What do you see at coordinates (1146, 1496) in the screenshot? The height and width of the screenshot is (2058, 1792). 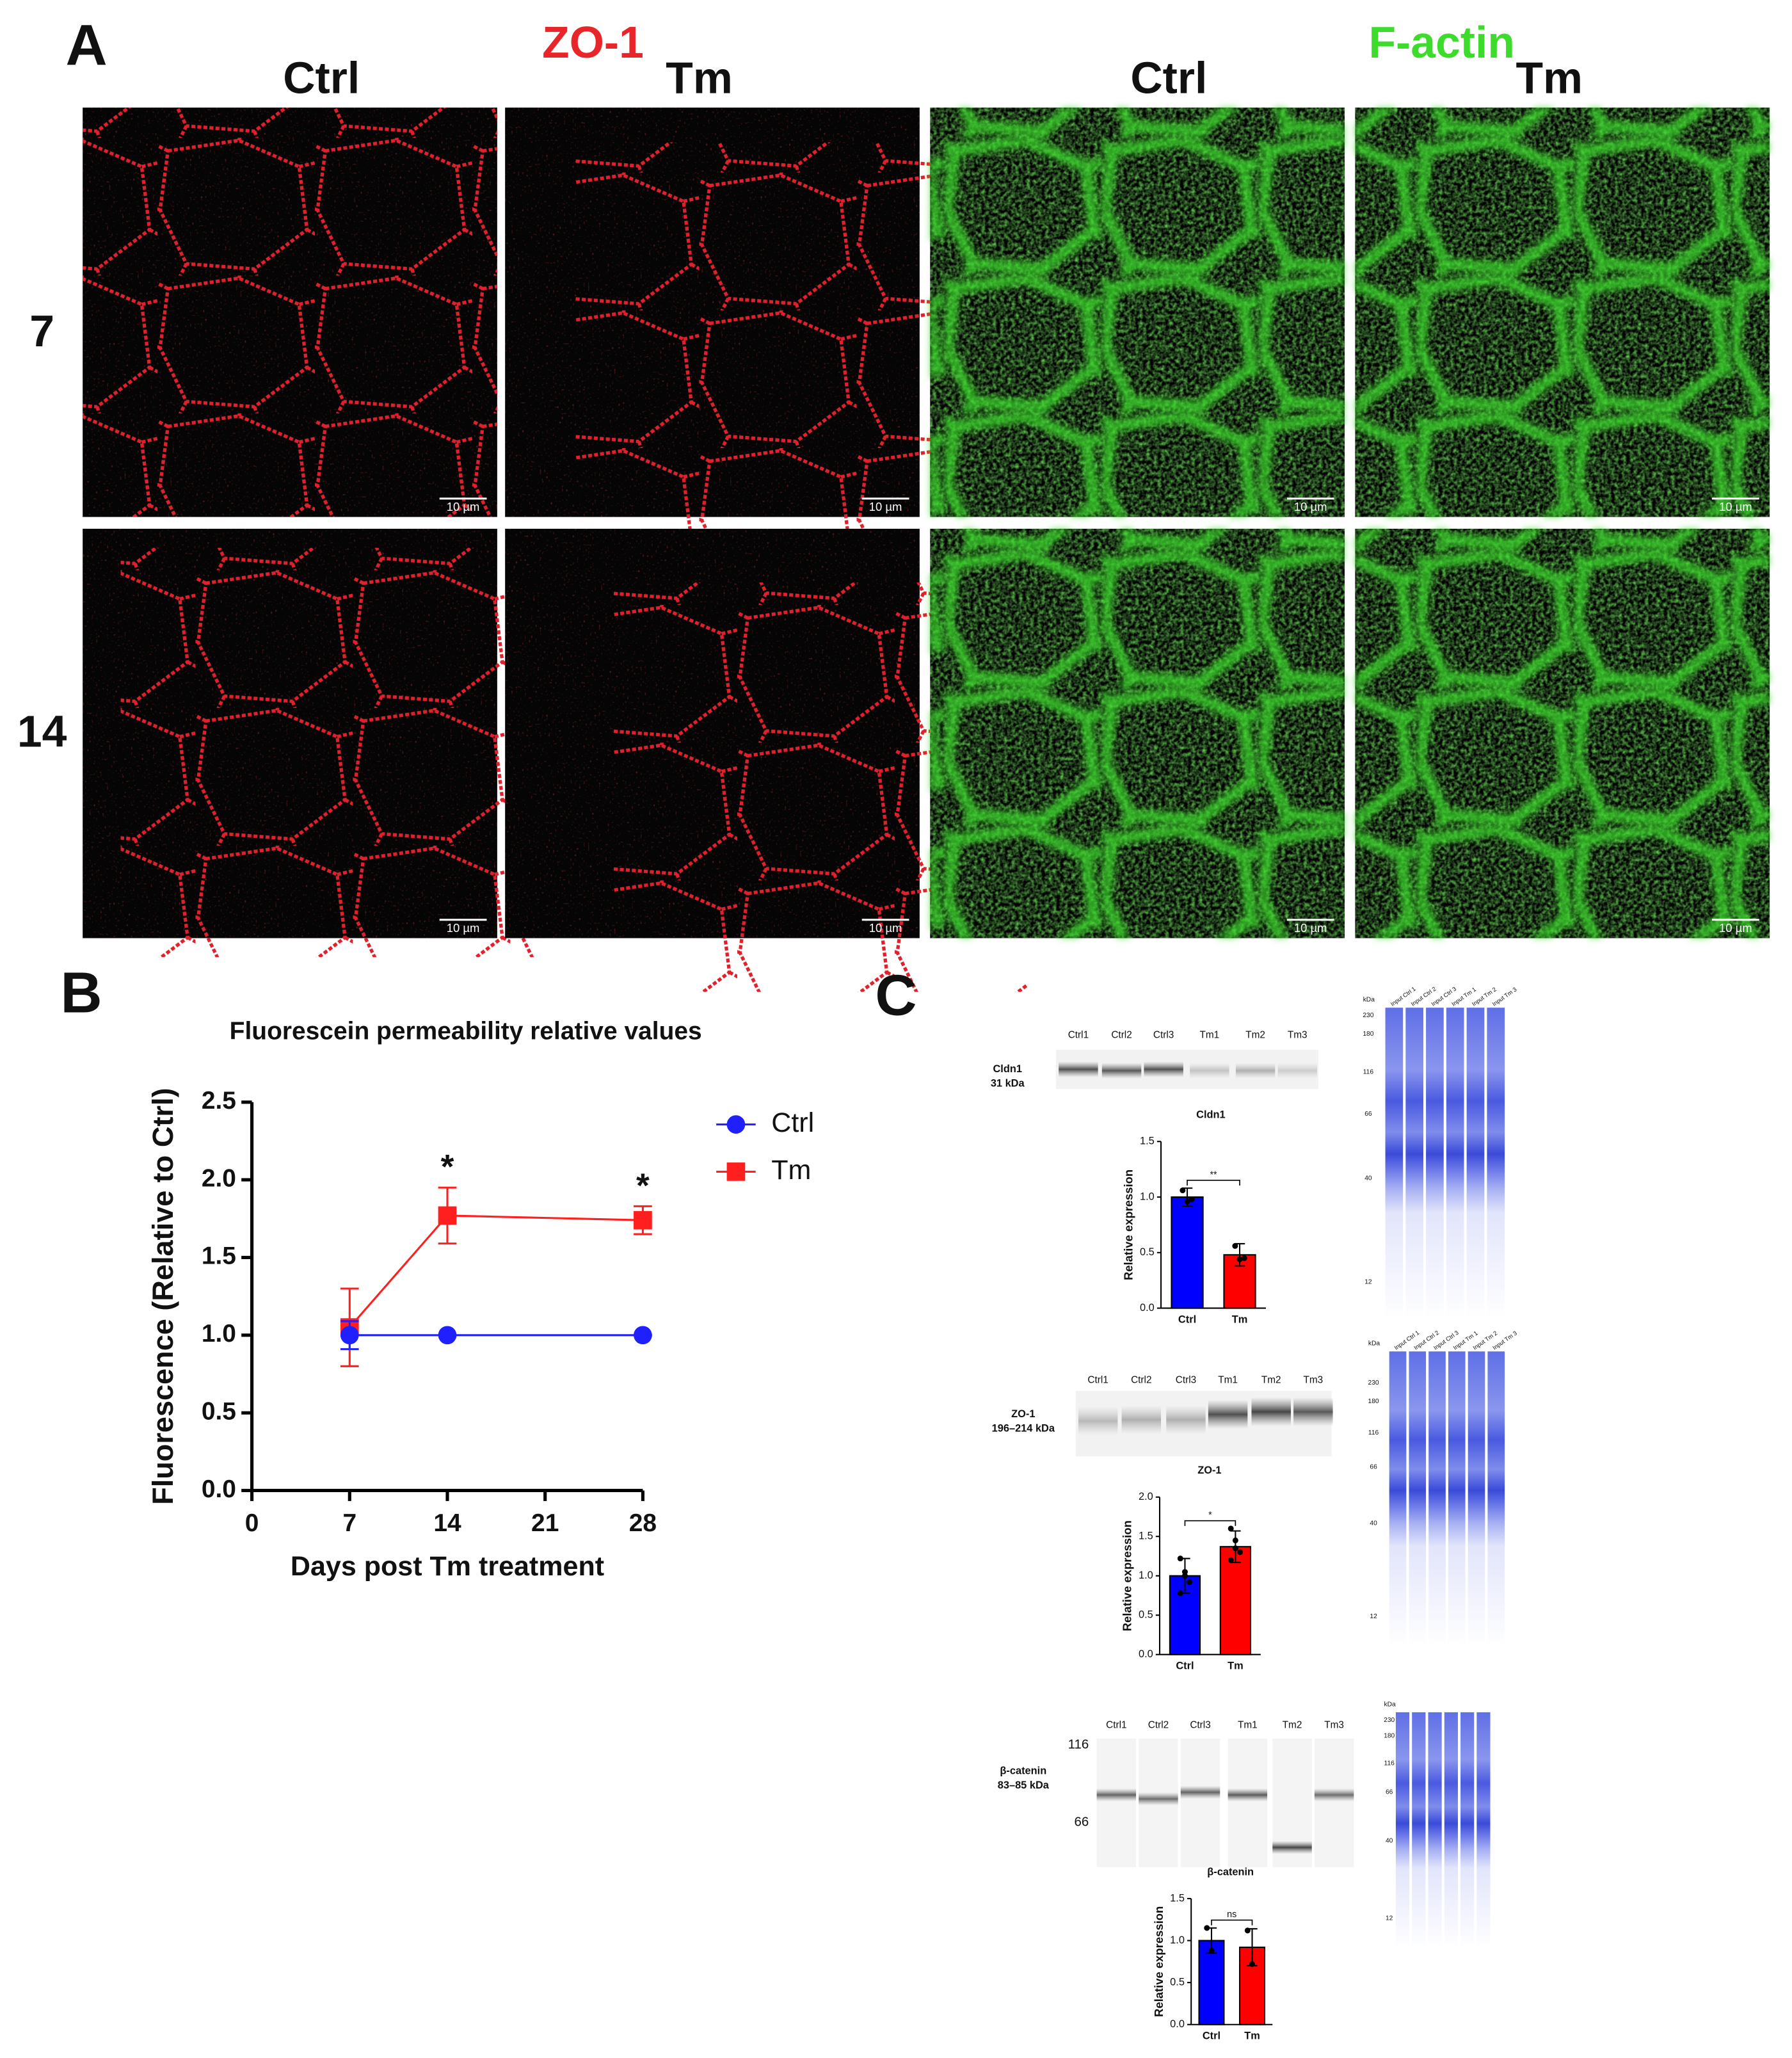 I see `y-tick-label: 2.0` at bounding box center [1146, 1496].